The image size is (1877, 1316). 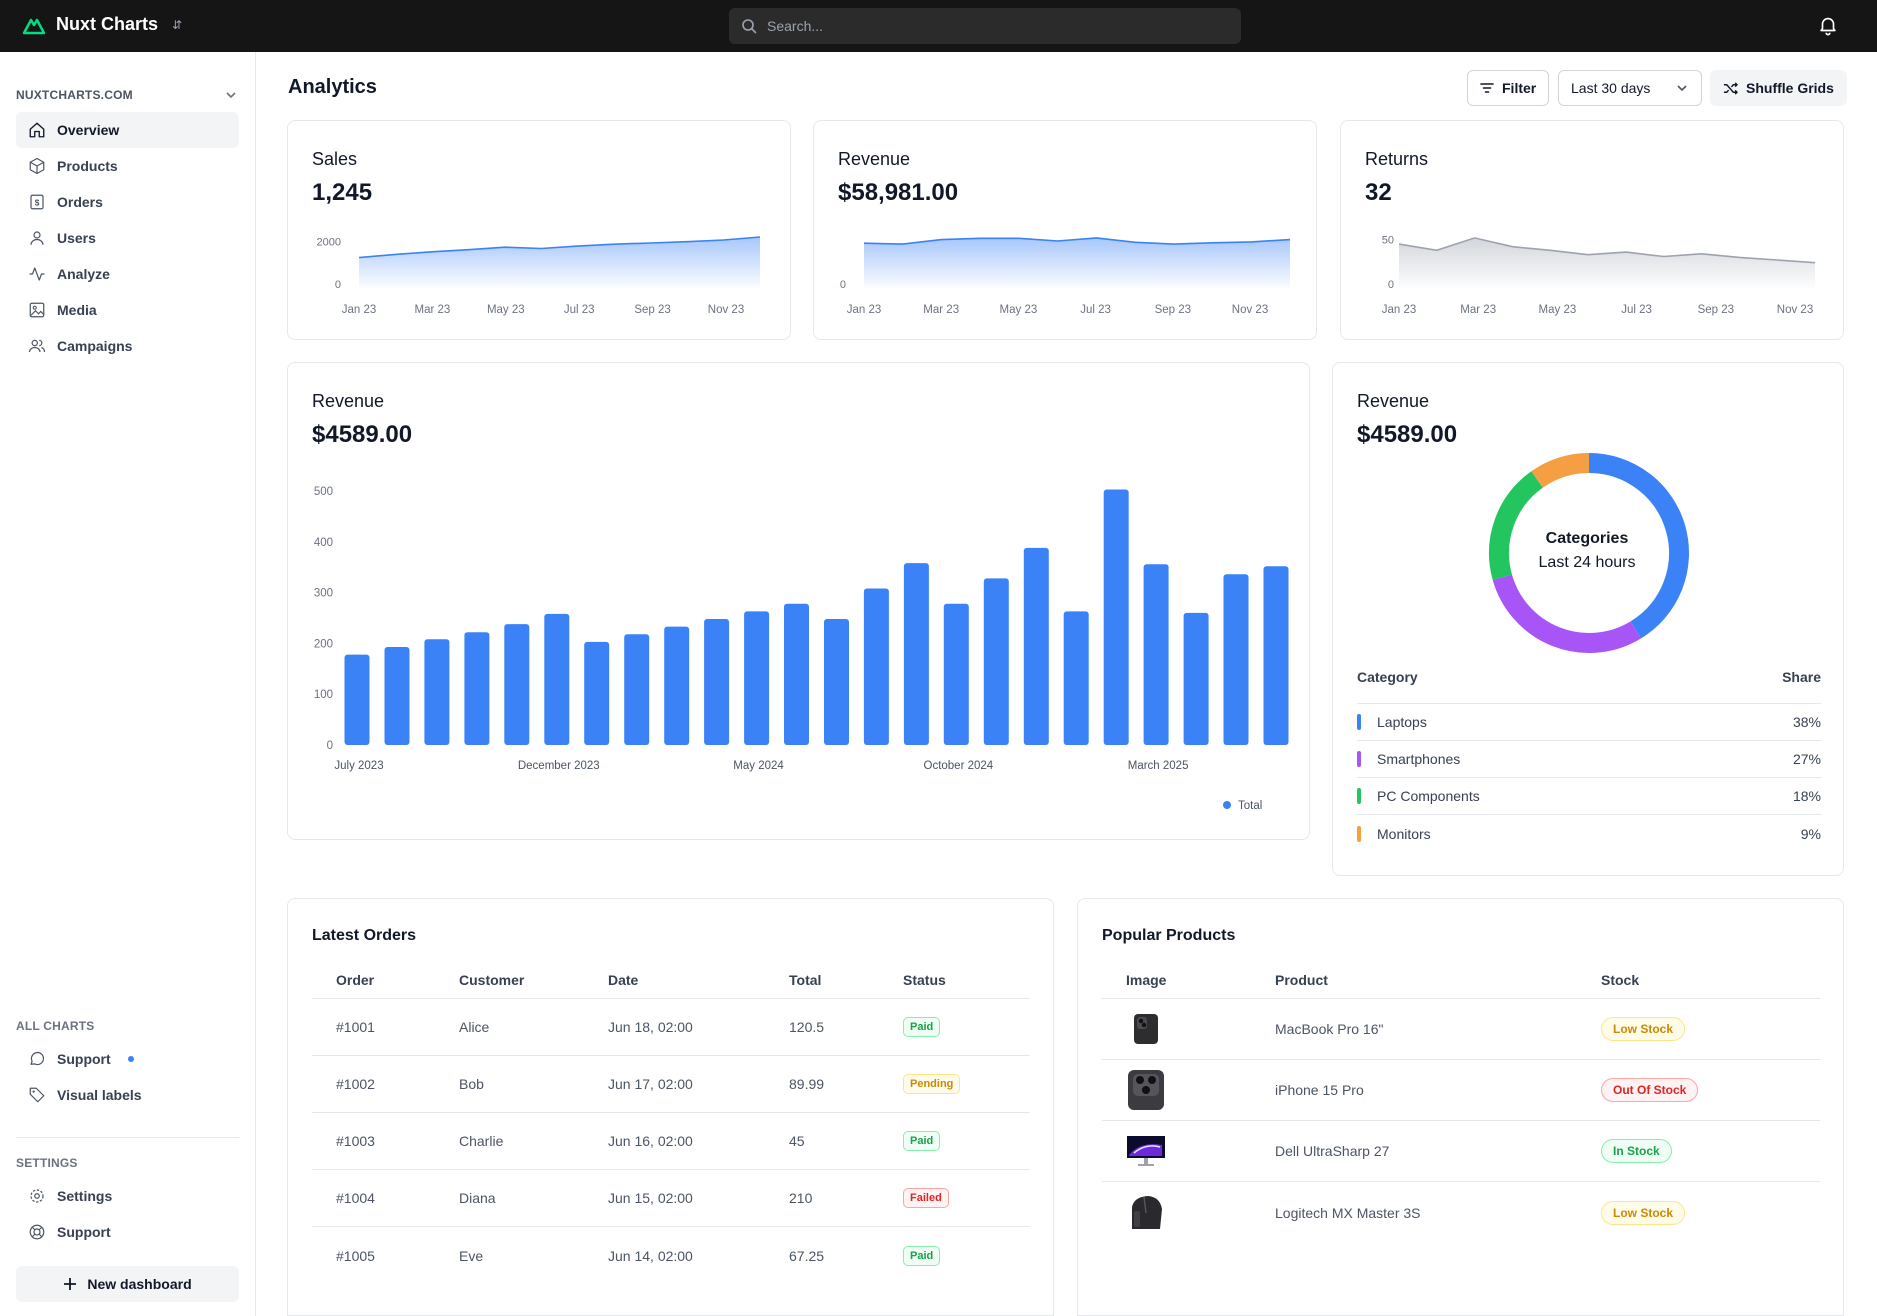 I want to click on date-range-select: Last 30 days, so click(x=1630, y=88).